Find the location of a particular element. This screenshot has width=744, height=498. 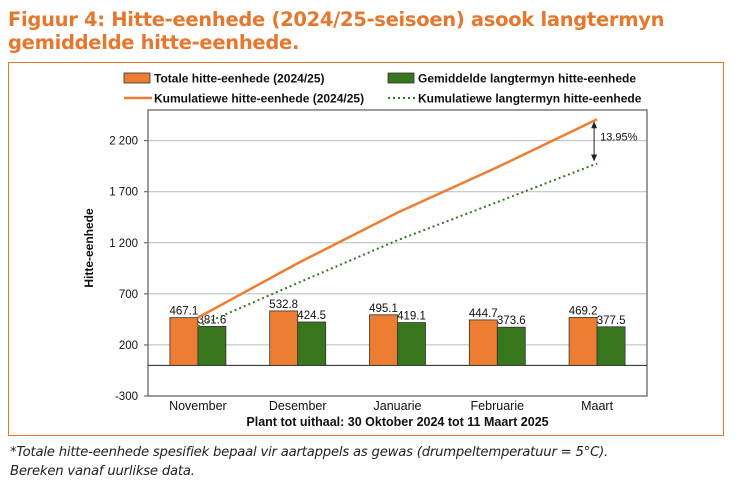

bar-value-label: 373.6 is located at coordinates (511, 321).